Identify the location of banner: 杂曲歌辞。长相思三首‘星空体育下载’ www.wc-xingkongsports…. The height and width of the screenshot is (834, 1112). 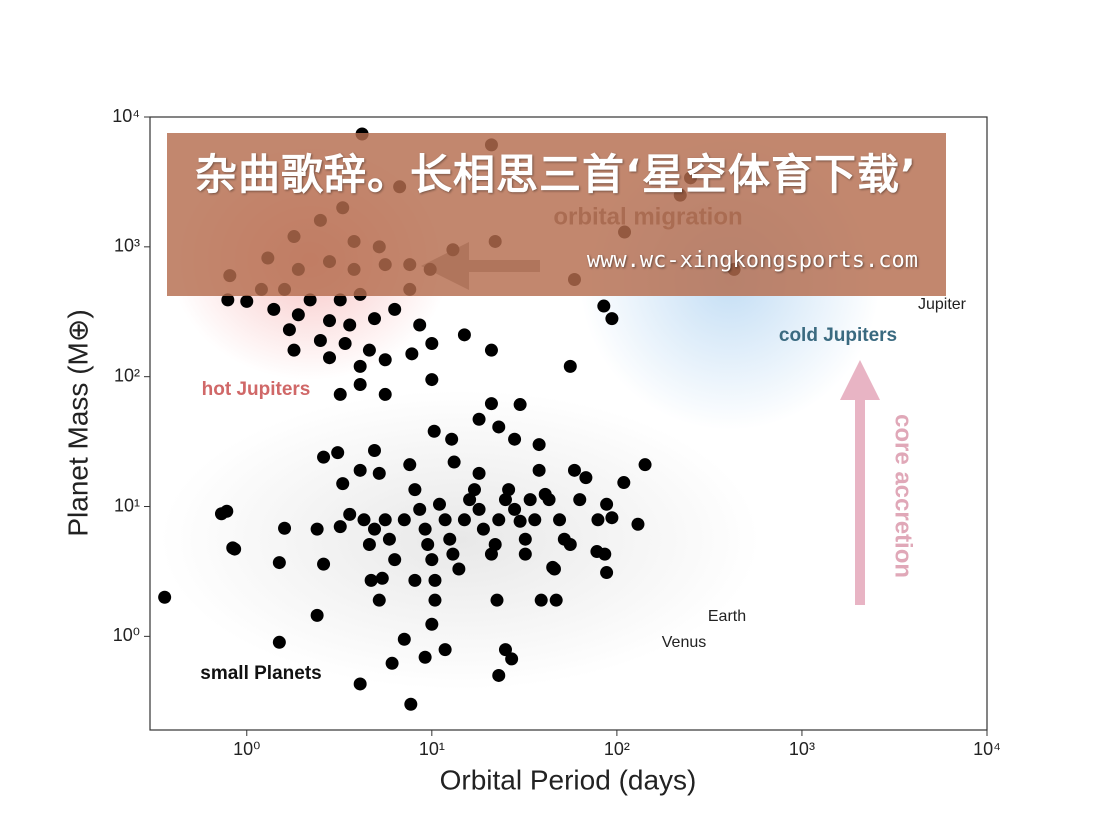
(556, 214).